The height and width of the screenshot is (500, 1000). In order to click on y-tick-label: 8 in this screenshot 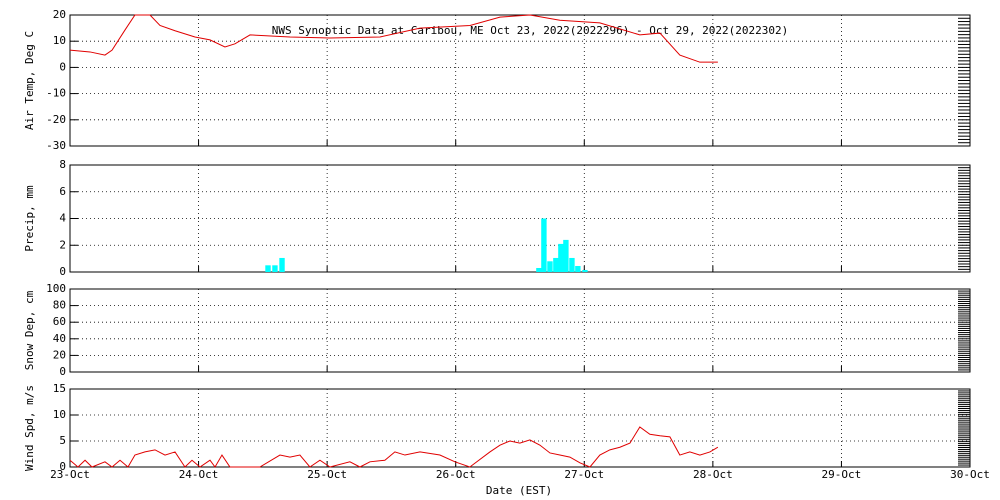, I will do `click(62, 164)`.